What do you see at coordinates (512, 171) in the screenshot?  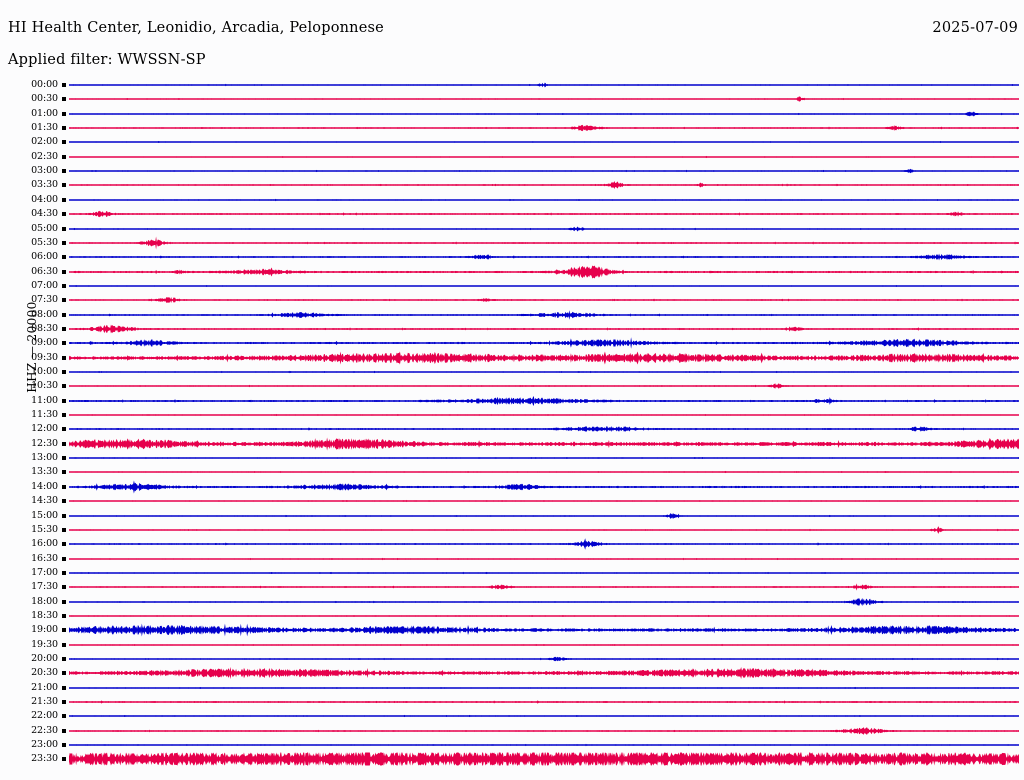 I see `trace-row: 03:00` at bounding box center [512, 171].